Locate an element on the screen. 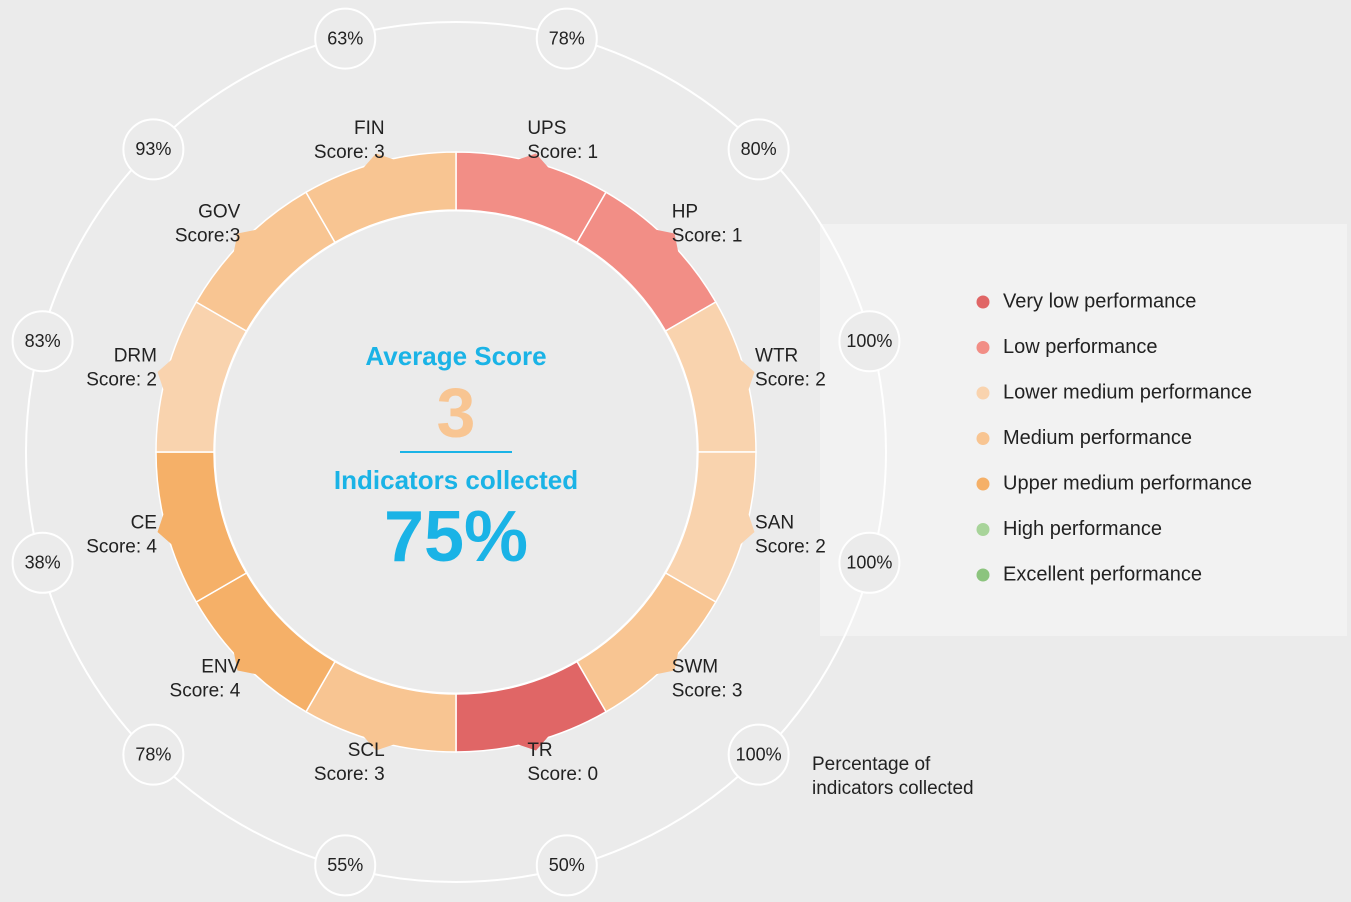 The height and width of the screenshot is (902, 1351). center-value: 3 is located at coordinates (456, 412).